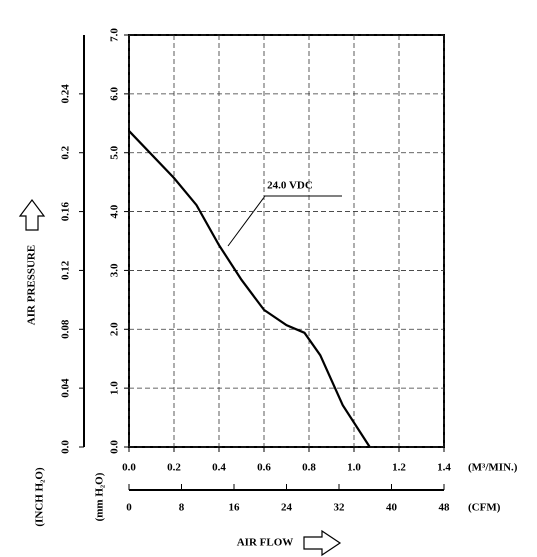  What do you see at coordinates (66, 211) in the screenshot?
I see `y2-tick-label: 0.16` at bounding box center [66, 211].